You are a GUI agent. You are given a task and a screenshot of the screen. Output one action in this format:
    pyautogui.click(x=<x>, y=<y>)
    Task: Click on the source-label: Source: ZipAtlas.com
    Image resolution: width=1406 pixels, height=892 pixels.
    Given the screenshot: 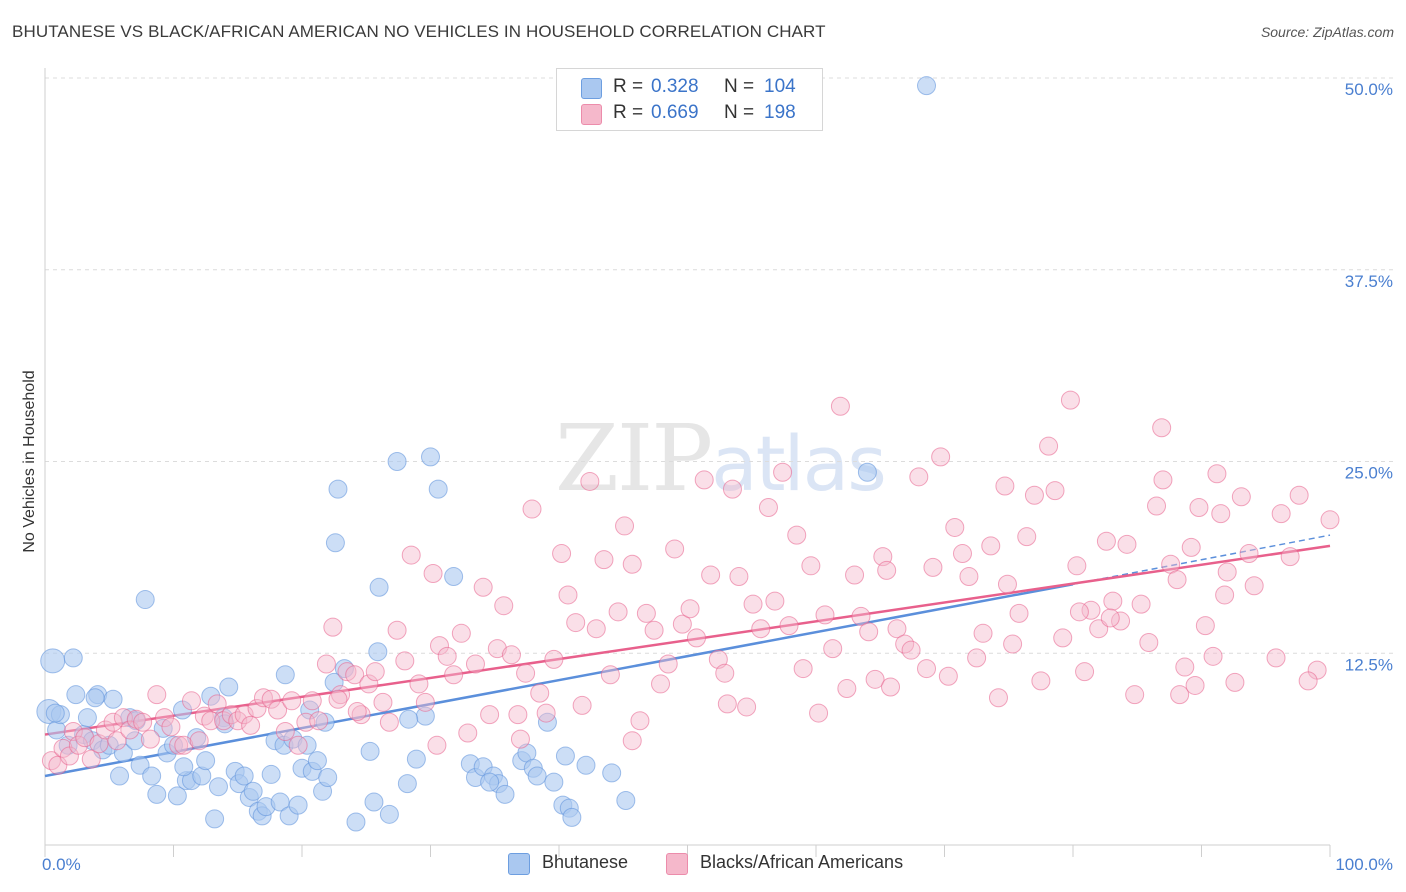 What is the action you would take?
    pyautogui.click(x=1327, y=32)
    